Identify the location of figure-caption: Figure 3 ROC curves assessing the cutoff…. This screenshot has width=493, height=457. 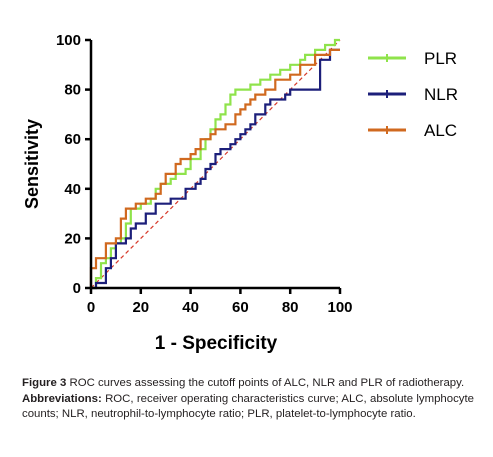
(248, 399).